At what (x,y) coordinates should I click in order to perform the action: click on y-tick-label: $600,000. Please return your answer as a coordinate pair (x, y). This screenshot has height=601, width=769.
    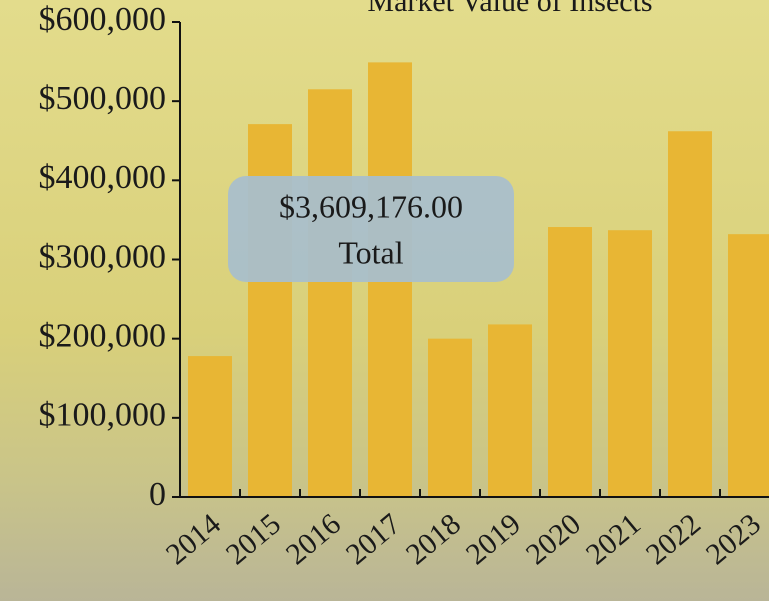
    Looking at the image, I should click on (103, 19).